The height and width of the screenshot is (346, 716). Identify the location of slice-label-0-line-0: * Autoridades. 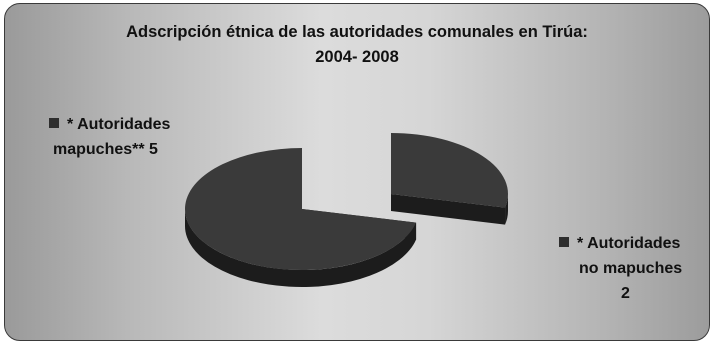
(119, 124).